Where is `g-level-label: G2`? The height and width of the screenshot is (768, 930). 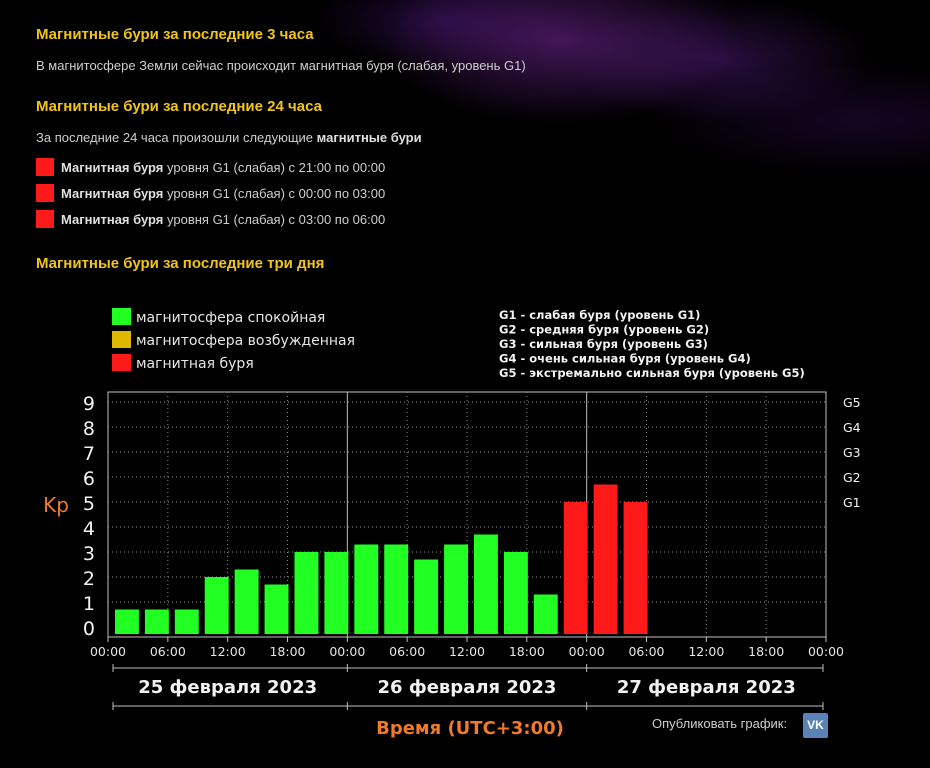 g-level-label: G2 is located at coordinates (852, 477).